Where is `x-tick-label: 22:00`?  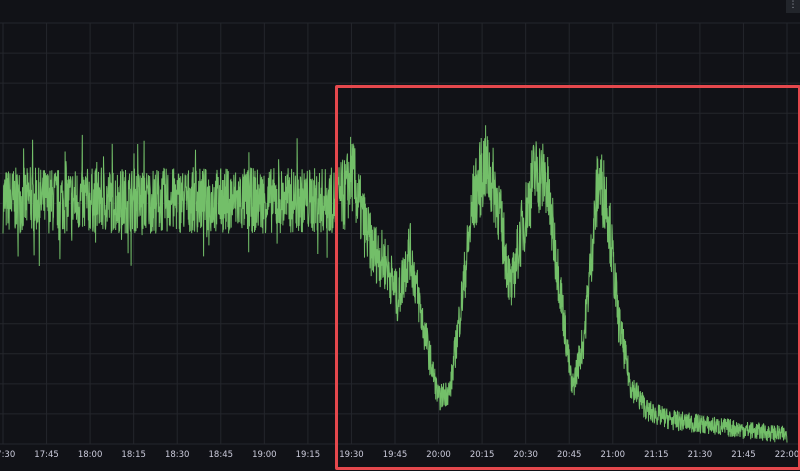
x-tick-label: 22:00 is located at coordinates (787, 455).